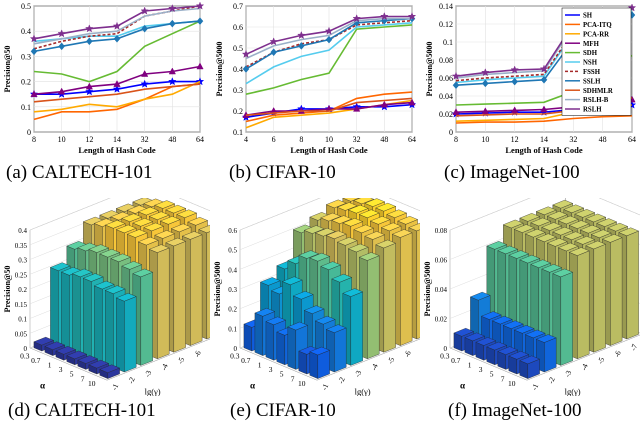  I want to click on cifar-point-rslh, so click(384, 16).